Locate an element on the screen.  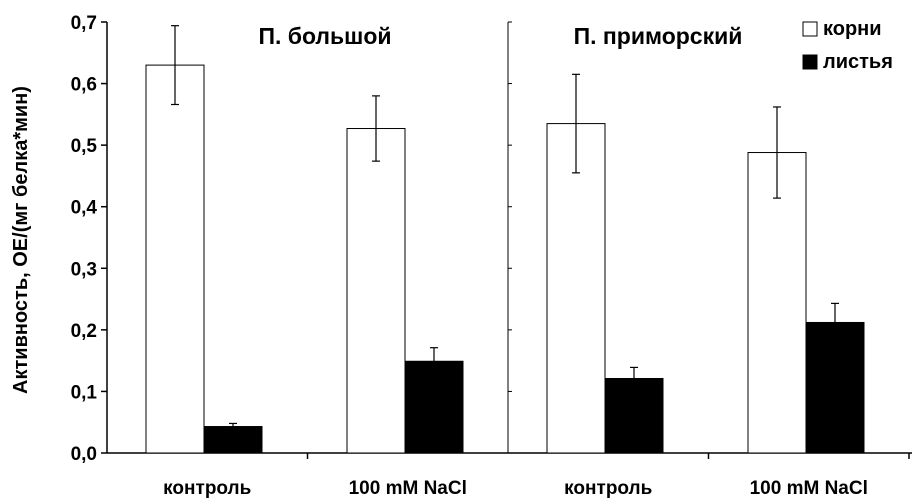
y-tick-label: 0,3 is located at coordinates (84, 269).